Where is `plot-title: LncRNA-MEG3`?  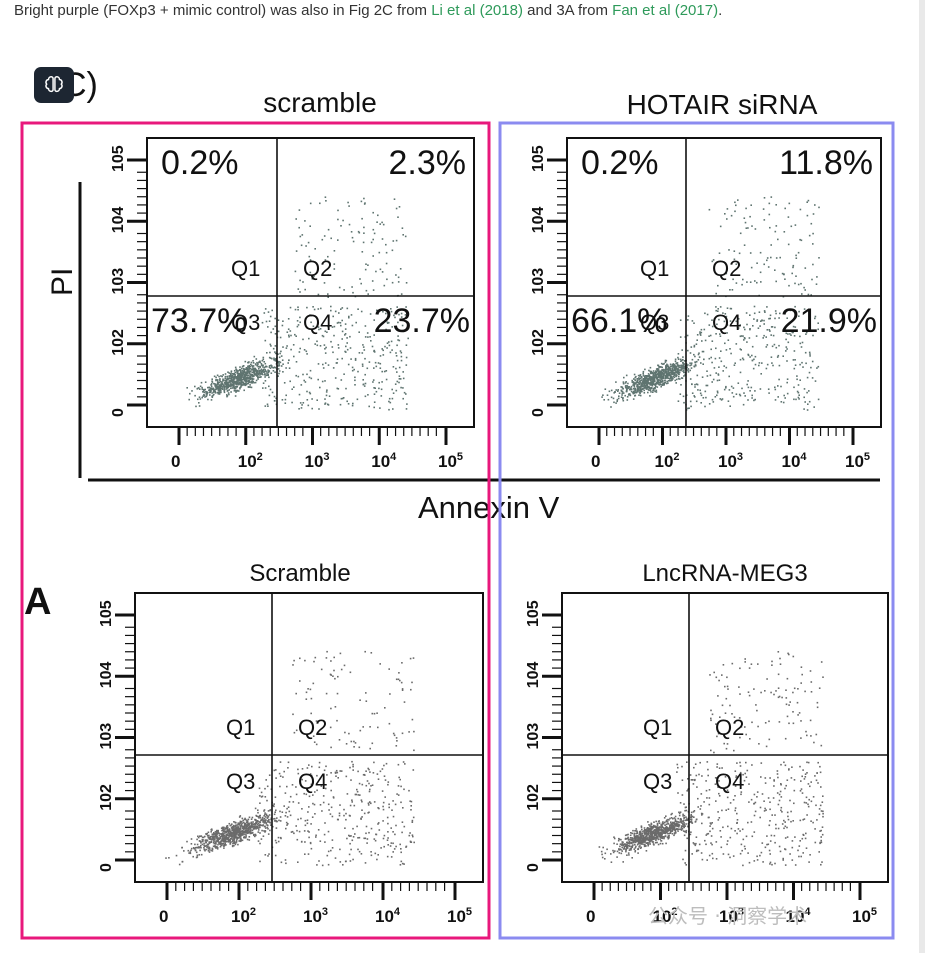 plot-title: LncRNA-MEG3 is located at coordinates (724, 573).